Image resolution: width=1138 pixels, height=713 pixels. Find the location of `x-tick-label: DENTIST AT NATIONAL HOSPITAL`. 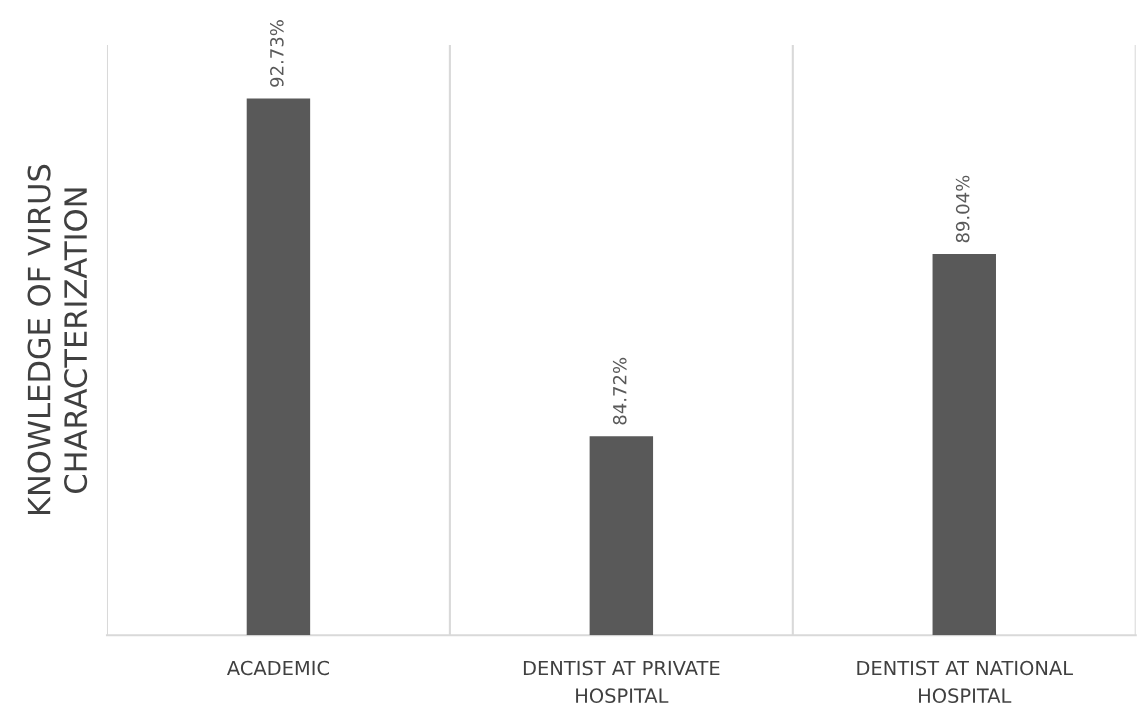

x-tick-label: DENTIST AT NATIONAL HOSPITAL is located at coordinates (965, 682).